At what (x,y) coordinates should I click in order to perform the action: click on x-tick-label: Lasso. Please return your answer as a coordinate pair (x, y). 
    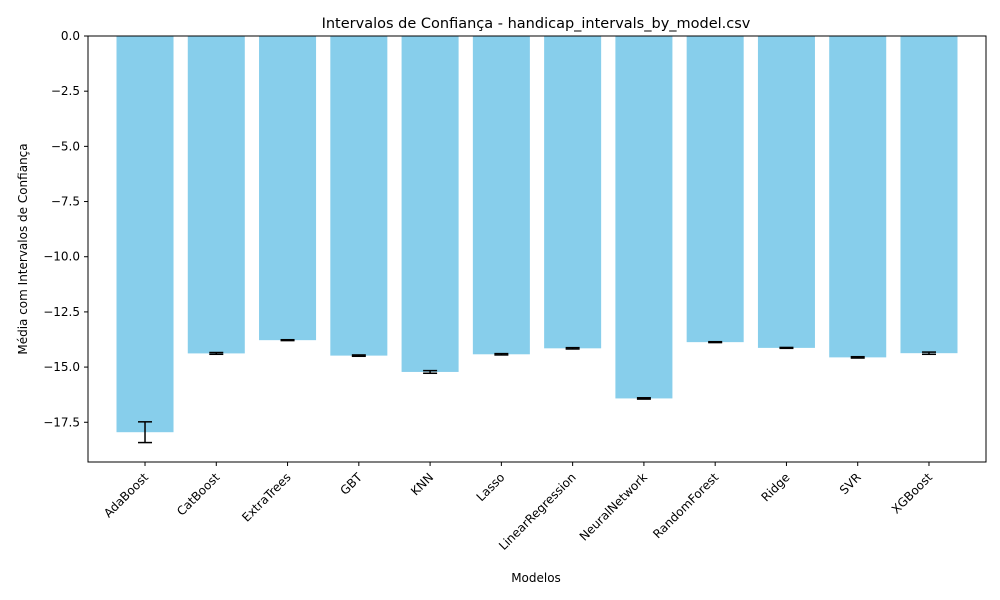
    Looking at the image, I should click on (491, 487).